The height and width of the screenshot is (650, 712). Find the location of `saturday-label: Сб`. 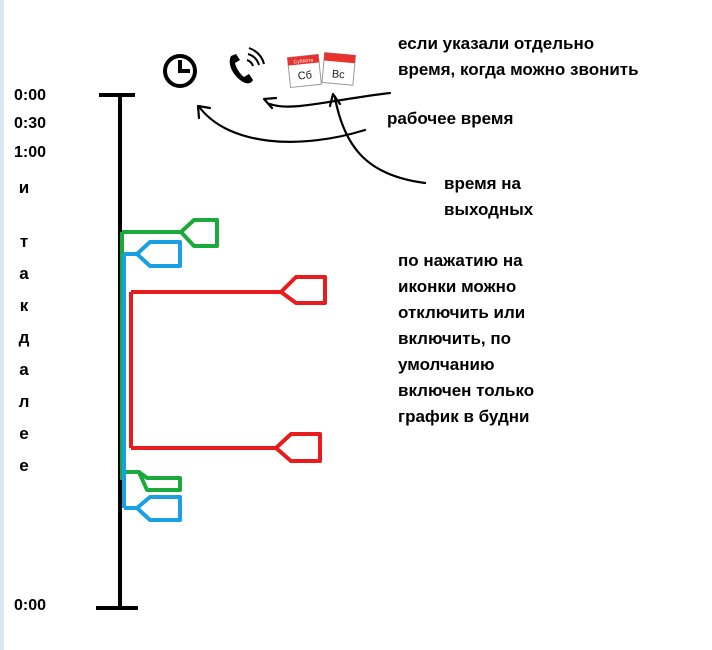

saturday-label: Сб is located at coordinates (304, 75).